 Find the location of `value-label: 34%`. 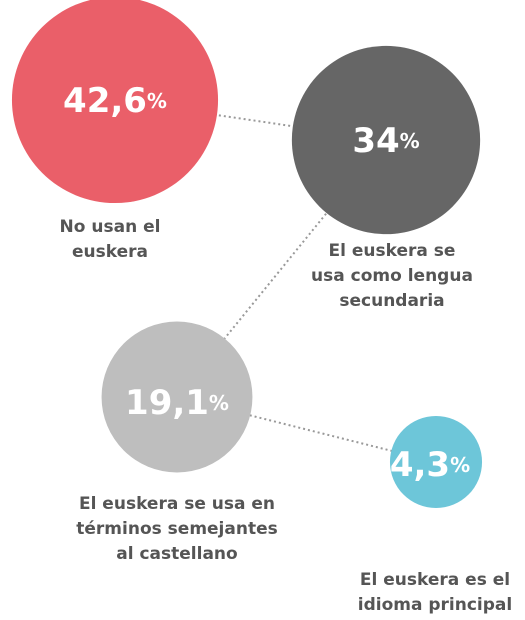

value-label: 34% is located at coordinates (385, 141).